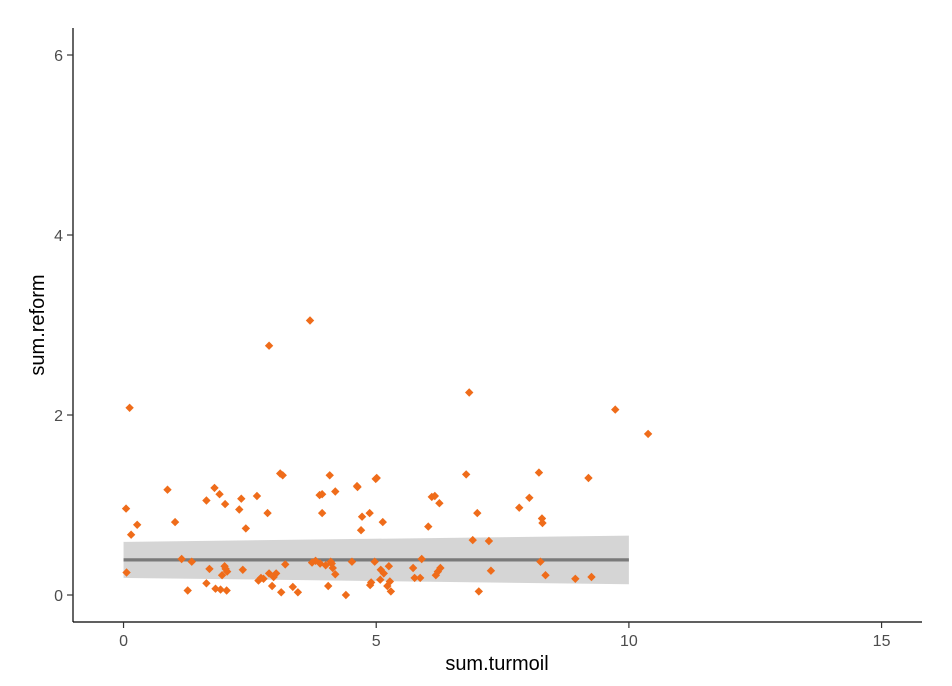 The image size is (952, 686). Describe the element at coordinates (496, 664) in the screenshot. I see `x-axis-title: sum.turmoil` at that location.